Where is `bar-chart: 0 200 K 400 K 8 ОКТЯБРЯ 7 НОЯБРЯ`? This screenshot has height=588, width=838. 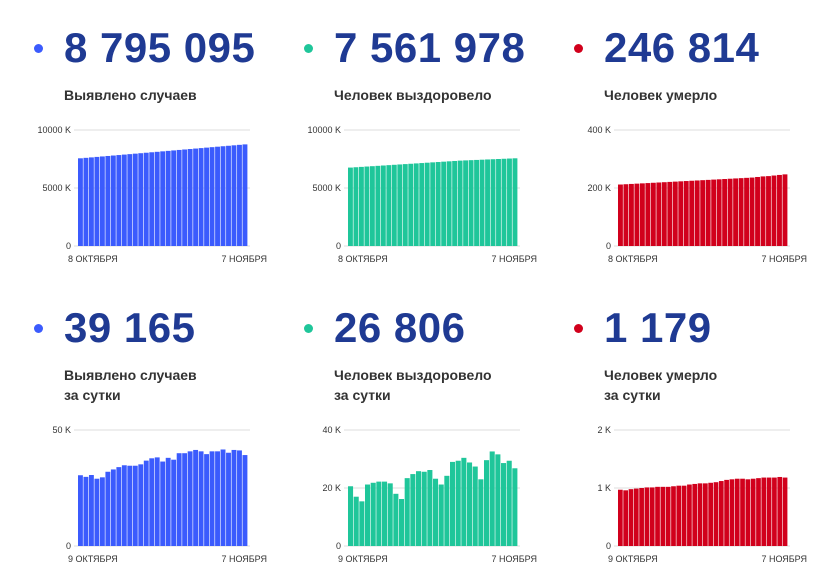 bar-chart: 0 200 K 400 K 8 ОКТЯБРЯ 7 НОЯБРЯ is located at coordinates (697, 194).